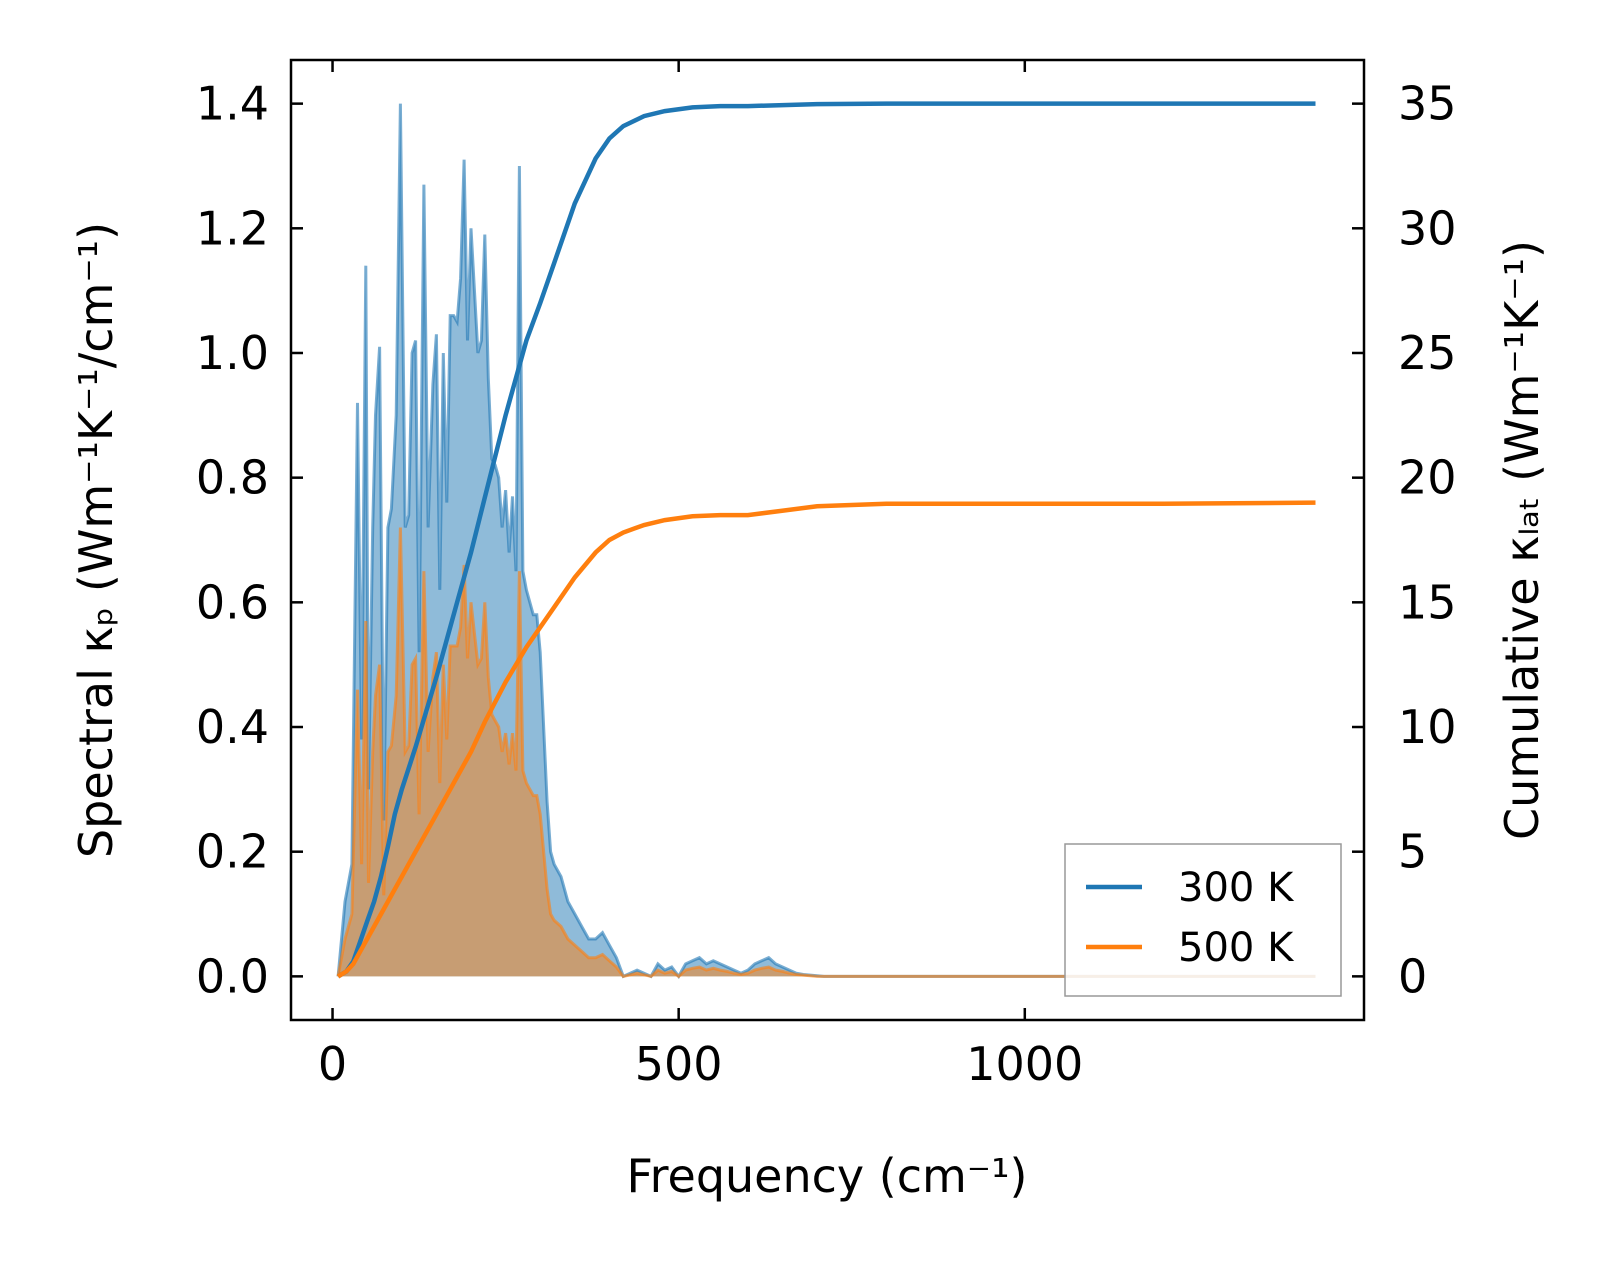  I want to click on y-right-axis-ticks: 0 5 10 15 20 25 30 35, so click(1404, 540).